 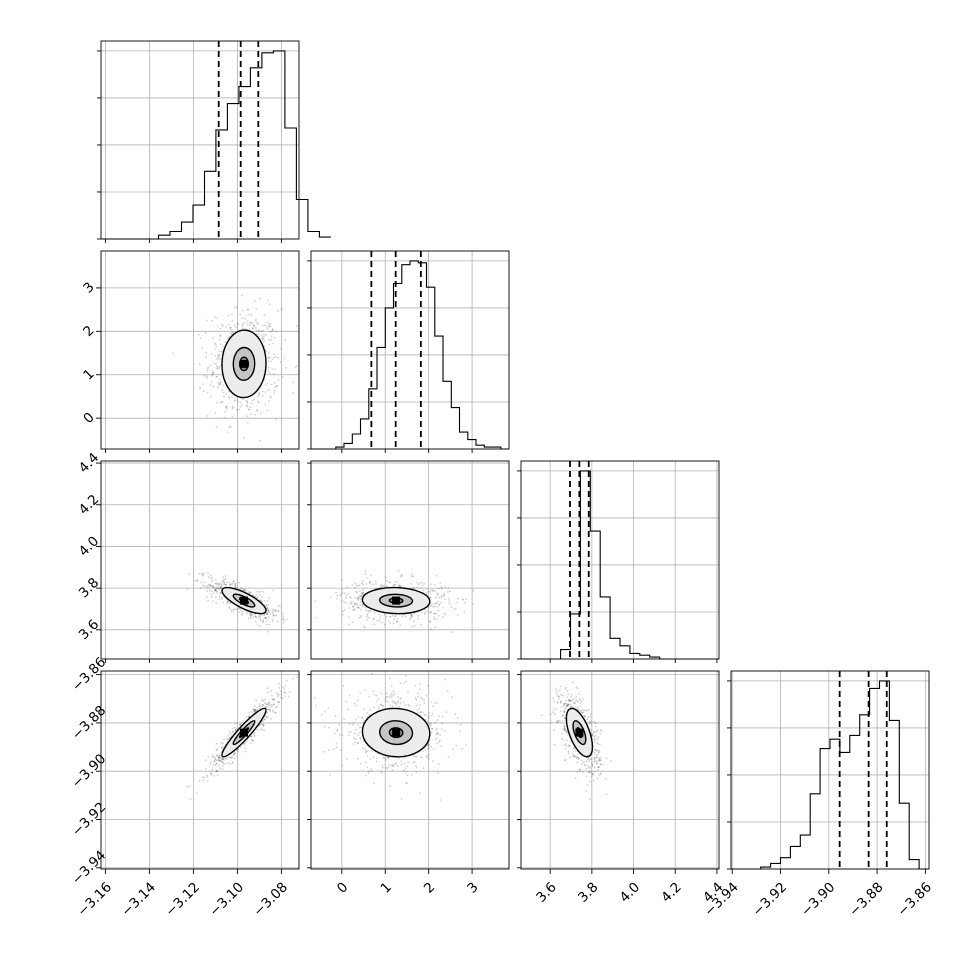 What do you see at coordinates (244, 732) in the screenshot?
I see `density-peak` at bounding box center [244, 732].